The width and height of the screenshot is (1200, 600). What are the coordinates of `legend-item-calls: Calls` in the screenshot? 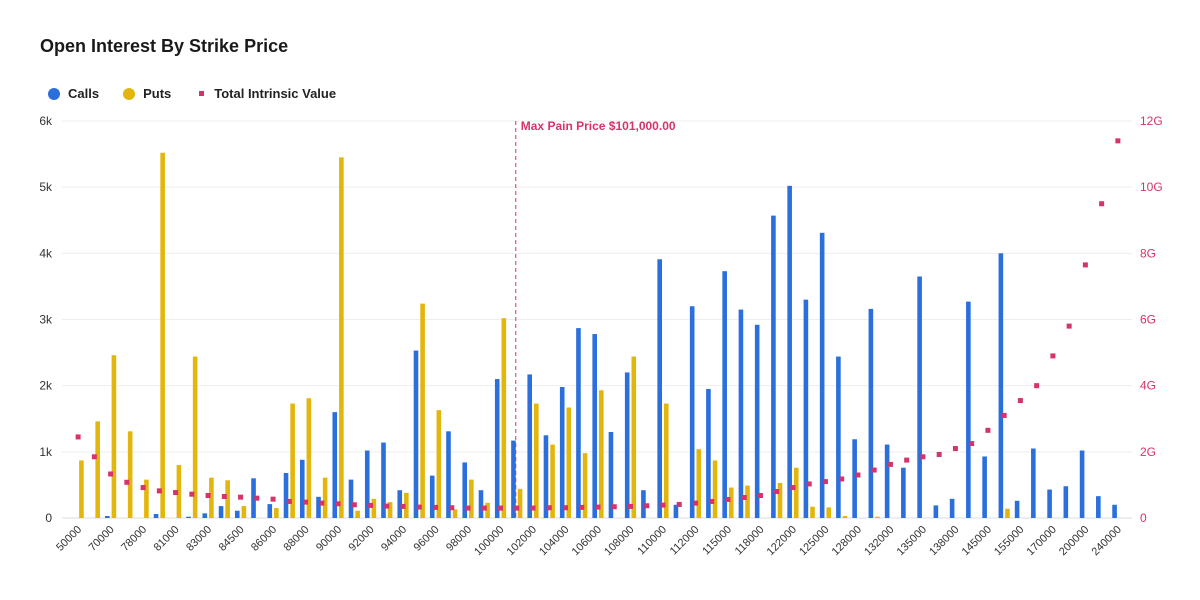 It's located at (73, 93).